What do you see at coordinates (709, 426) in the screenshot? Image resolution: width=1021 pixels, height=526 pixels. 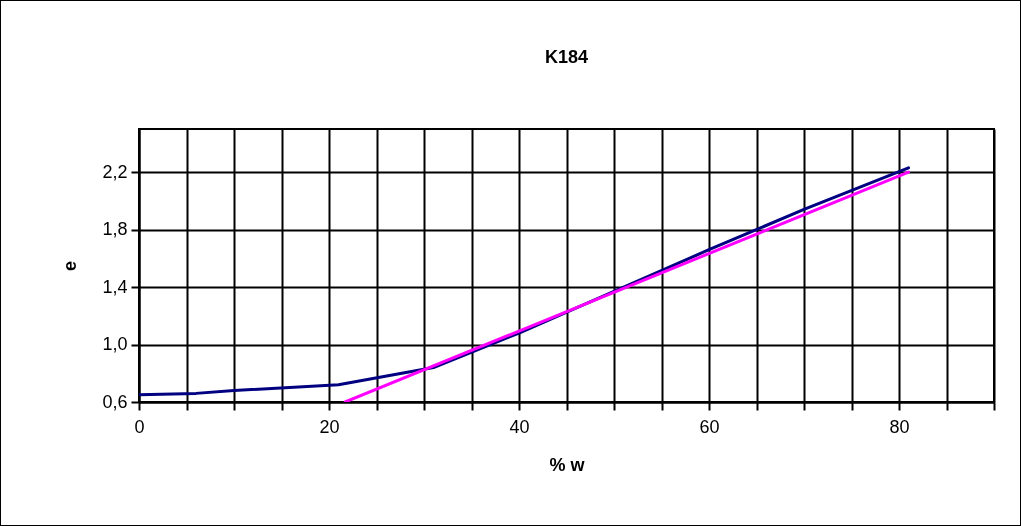 I see `x-tick-label: 60` at bounding box center [709, 426].